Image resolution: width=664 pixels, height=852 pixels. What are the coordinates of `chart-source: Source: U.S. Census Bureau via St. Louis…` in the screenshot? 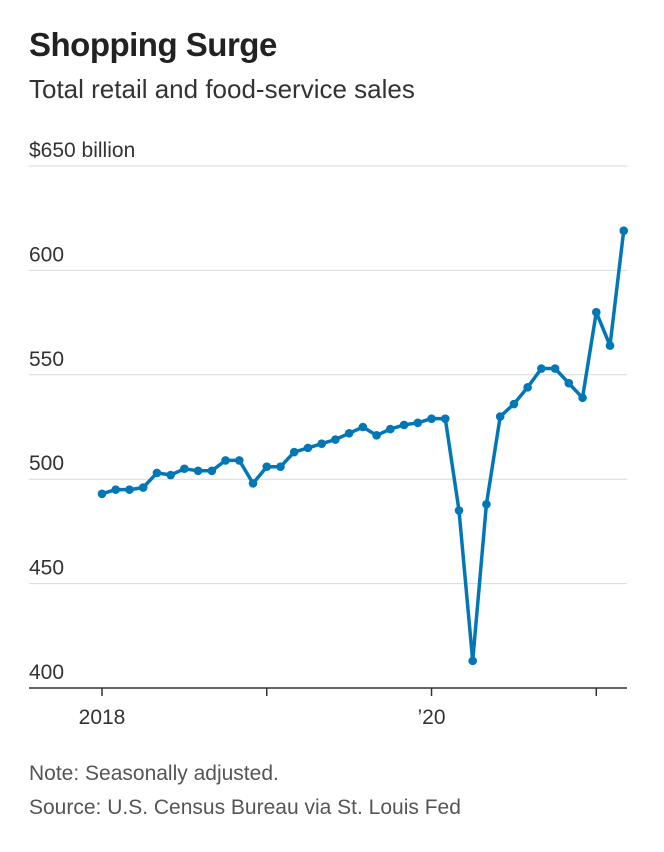 It's located at (245, 807).